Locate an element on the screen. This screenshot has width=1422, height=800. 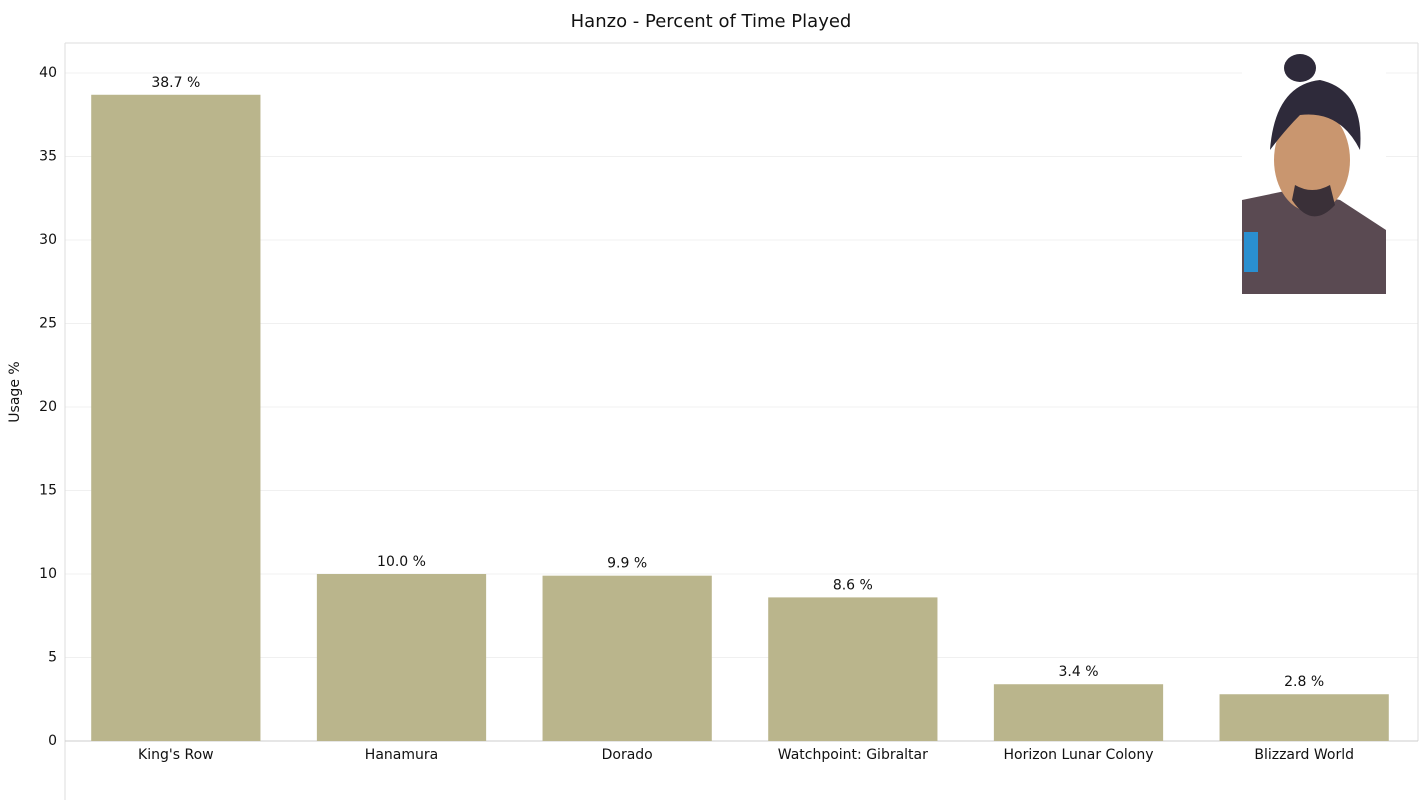
x-tick-label: Hanamura is located at coordinates (401, 755).